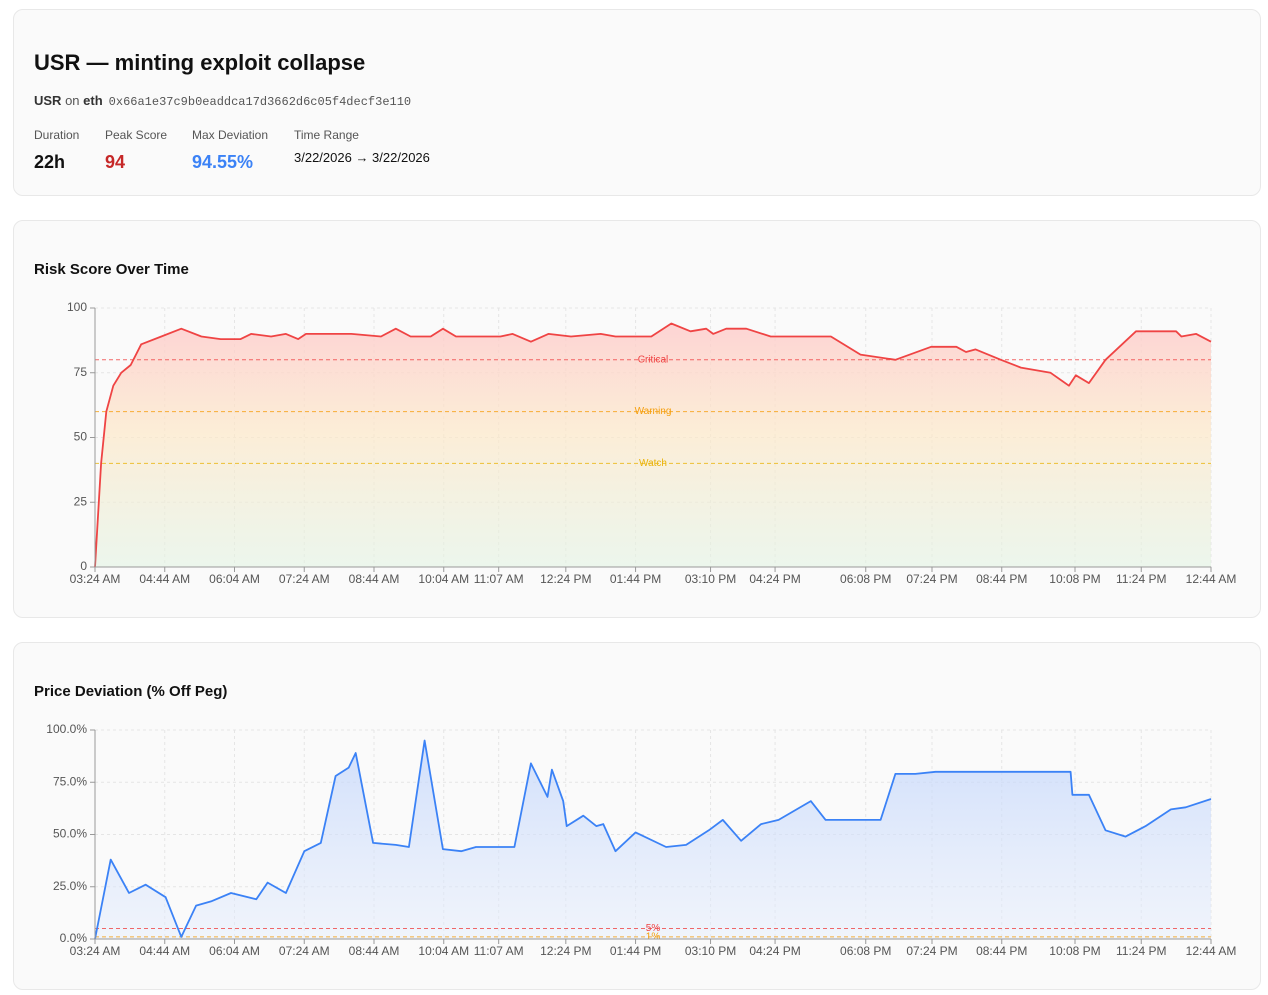  What do you see at coordinates (653, 411) in the screenshot?
I see `threshold-label: Warning` at bounding box center [653, 411].